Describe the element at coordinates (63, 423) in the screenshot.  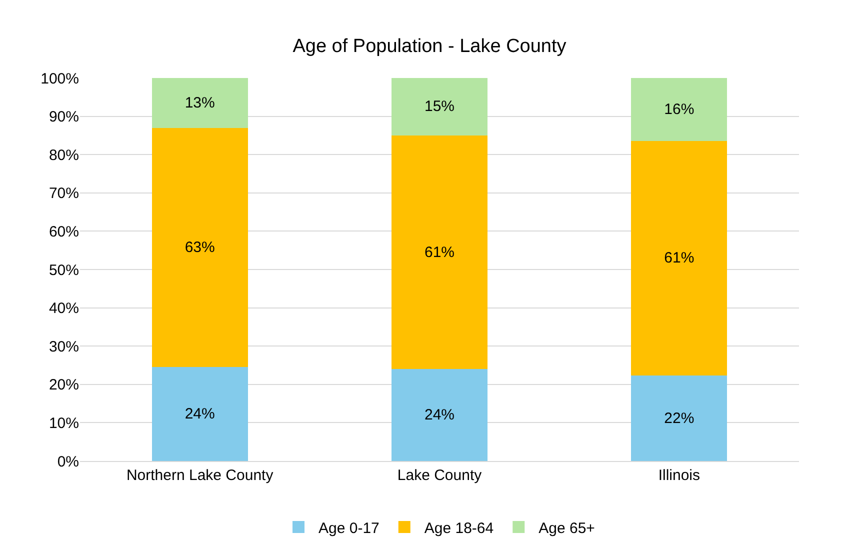
I see `y-tick-label: 10%` at that location.